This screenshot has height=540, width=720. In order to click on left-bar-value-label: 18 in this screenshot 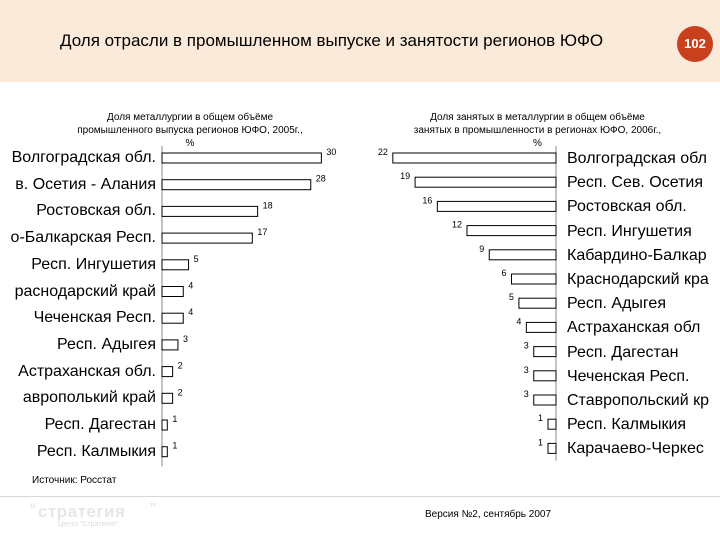, I will do `click(268, 205)`.